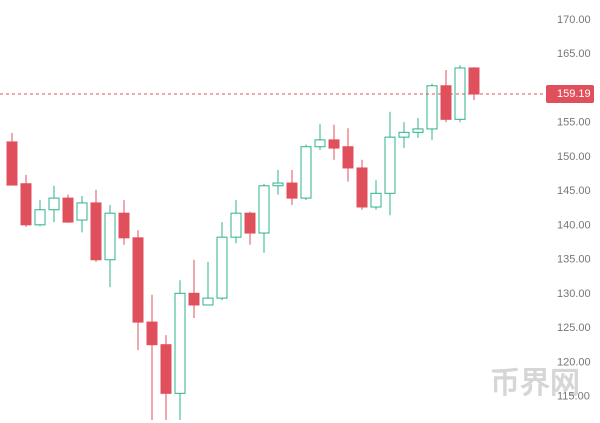 The image size is (600, 423). I want to click on y-tick-label: 120.00, so click(574, 362).